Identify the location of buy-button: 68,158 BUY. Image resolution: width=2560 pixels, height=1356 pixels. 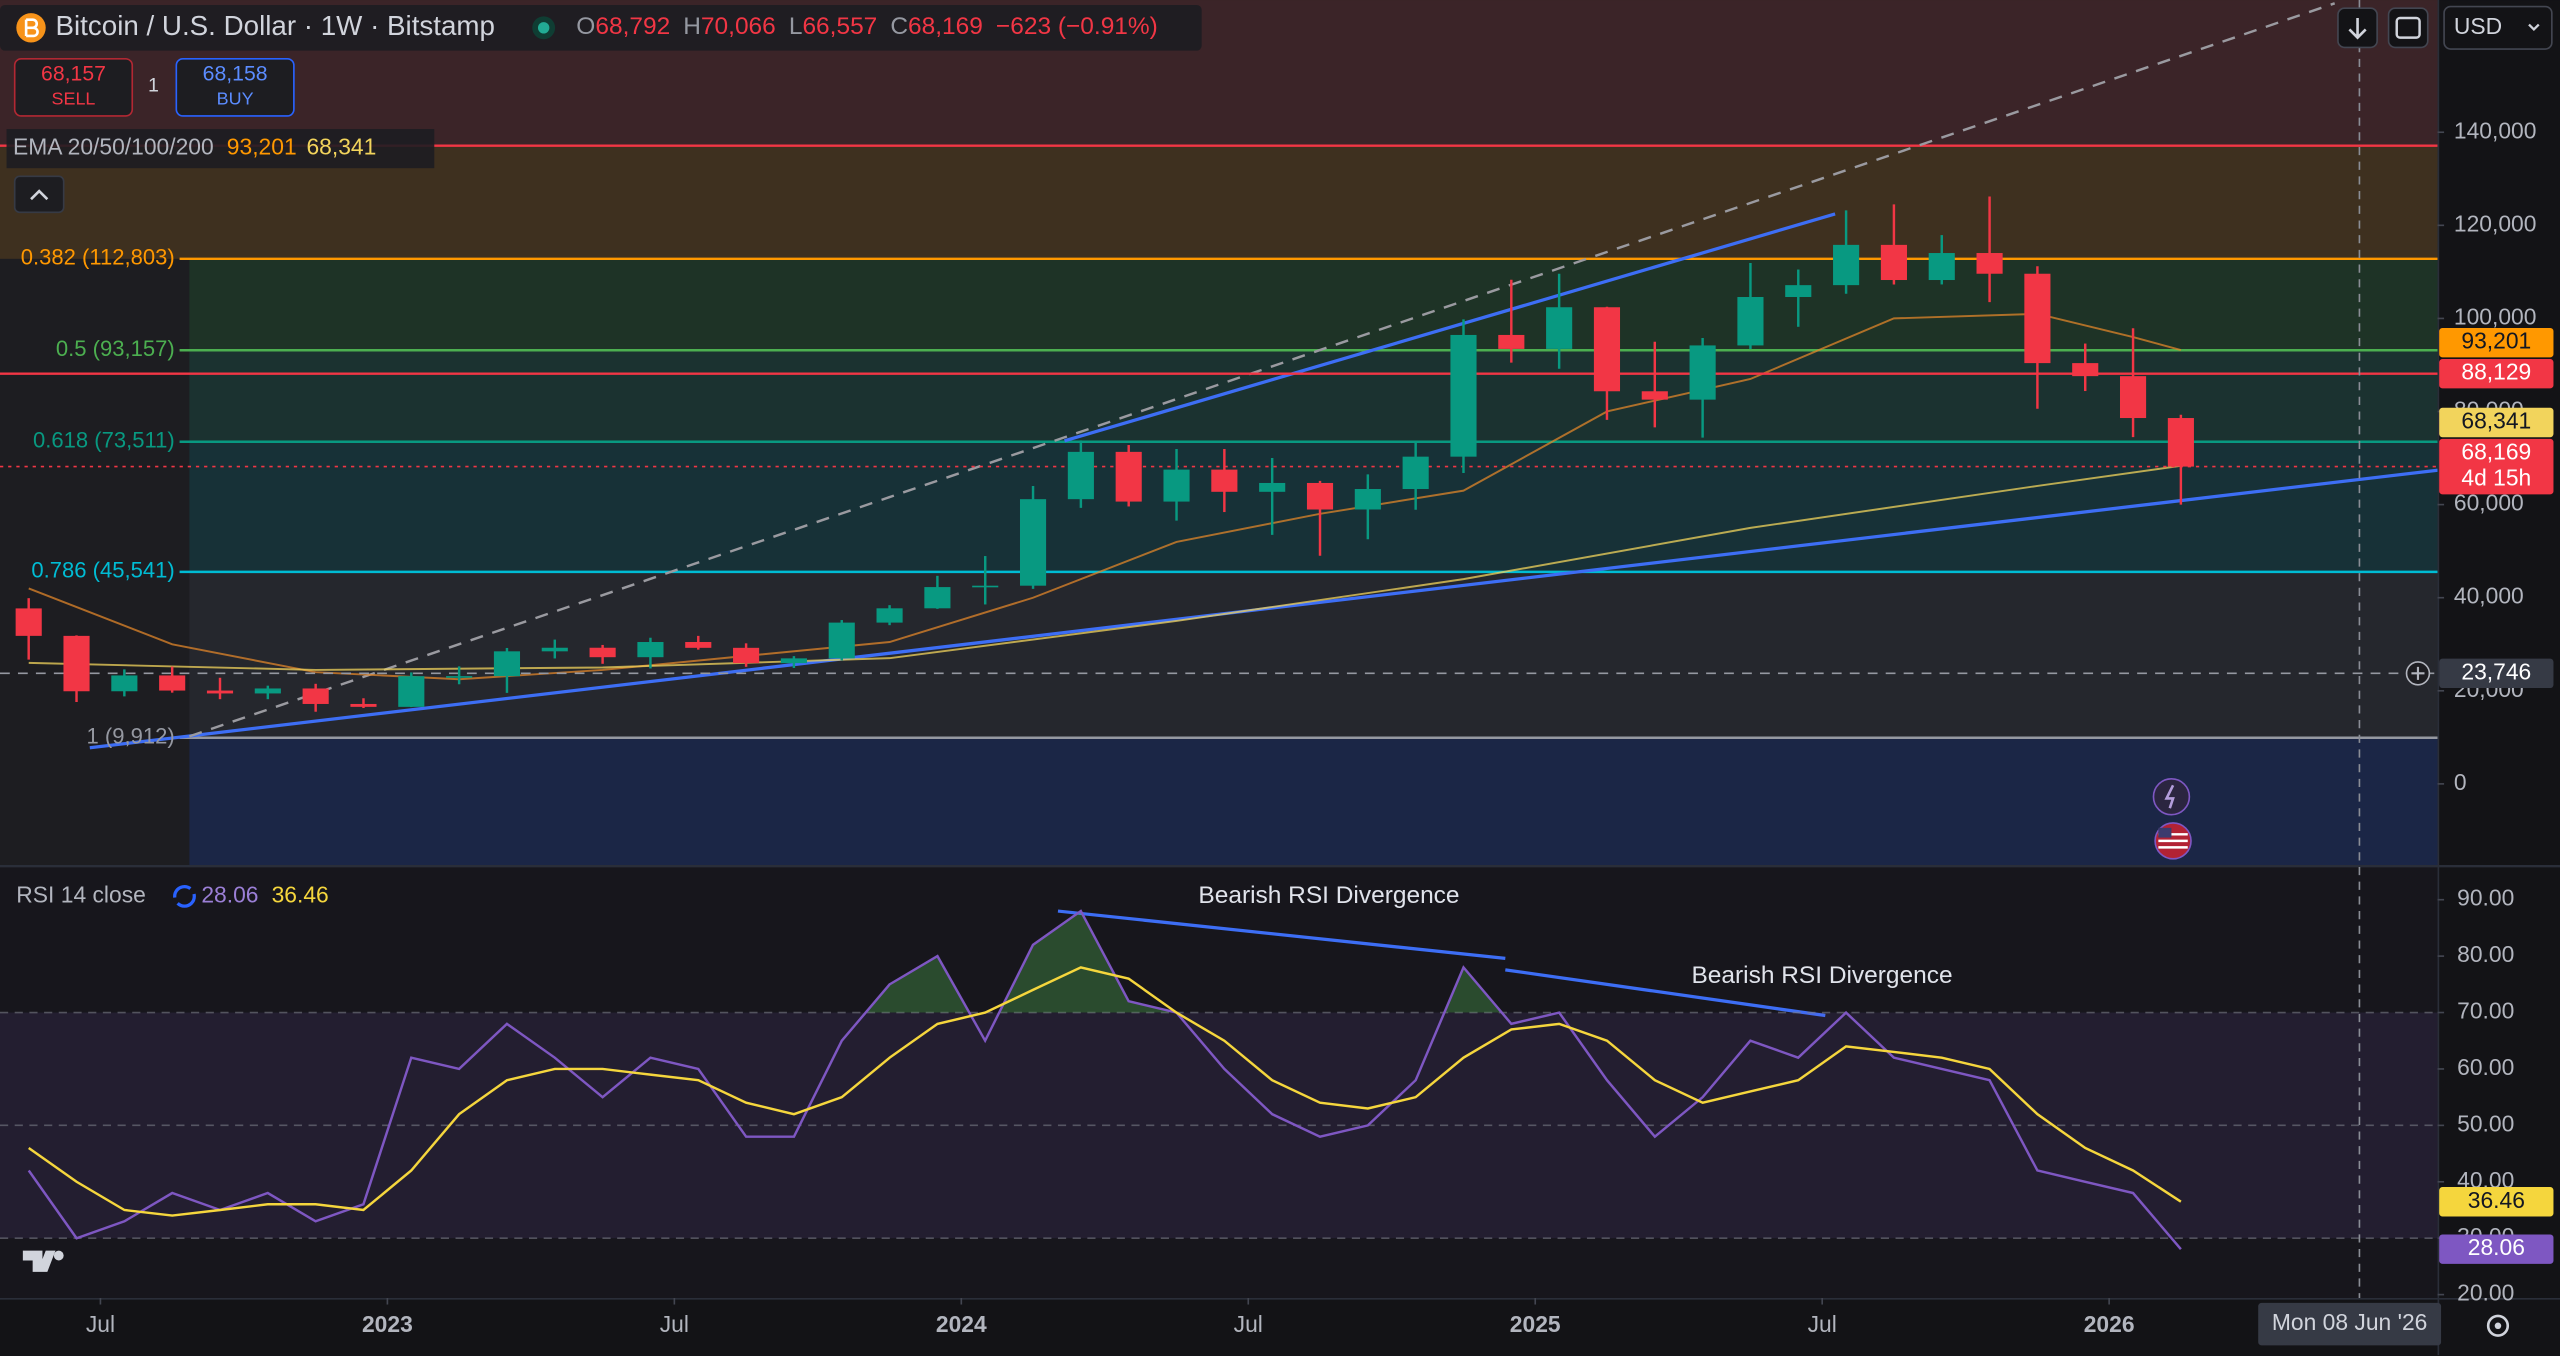
(235, 87).